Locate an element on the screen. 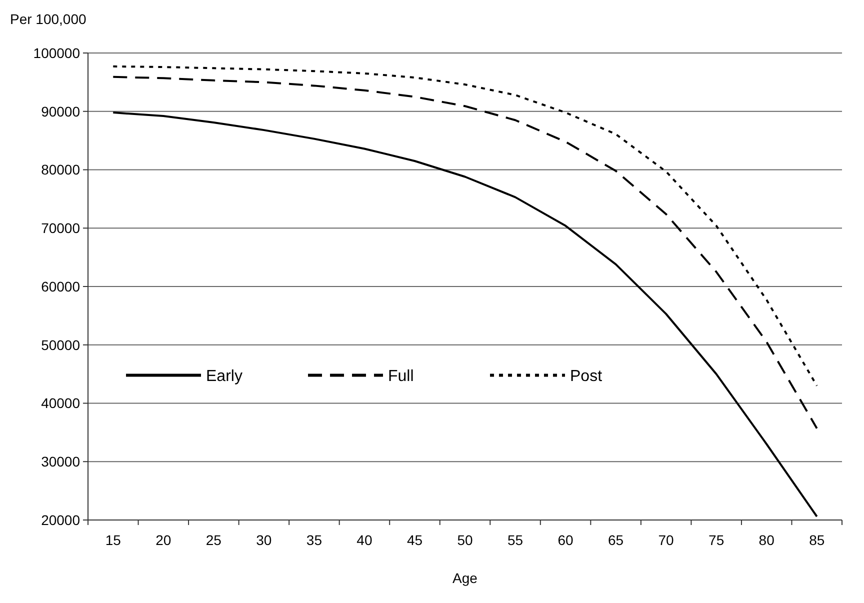  y-tick-label: 30000 is located at coordinates (60, 462).